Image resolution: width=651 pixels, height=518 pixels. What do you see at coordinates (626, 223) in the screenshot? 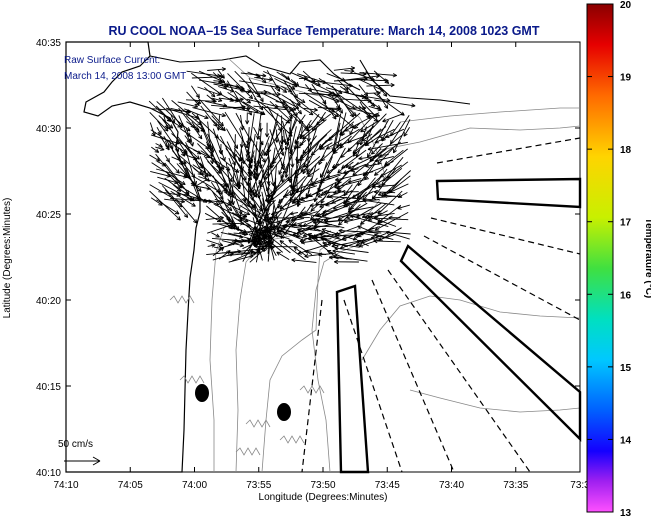
I see `colorbar-tick-label: 17` at bounding box center [626, 223].